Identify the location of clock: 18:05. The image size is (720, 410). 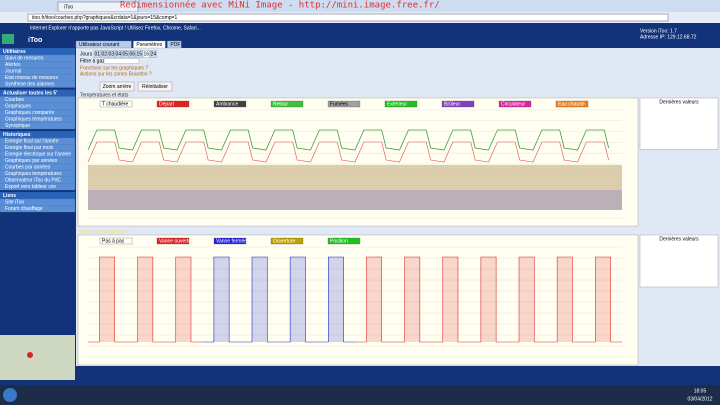
(700, 391).